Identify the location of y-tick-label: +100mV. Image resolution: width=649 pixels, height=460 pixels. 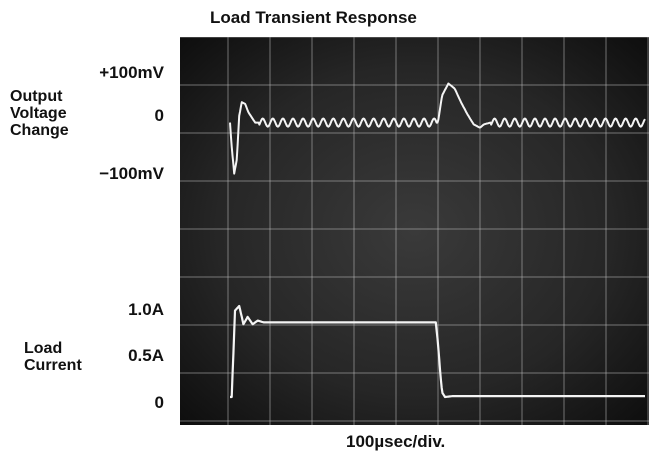
(131, 72).